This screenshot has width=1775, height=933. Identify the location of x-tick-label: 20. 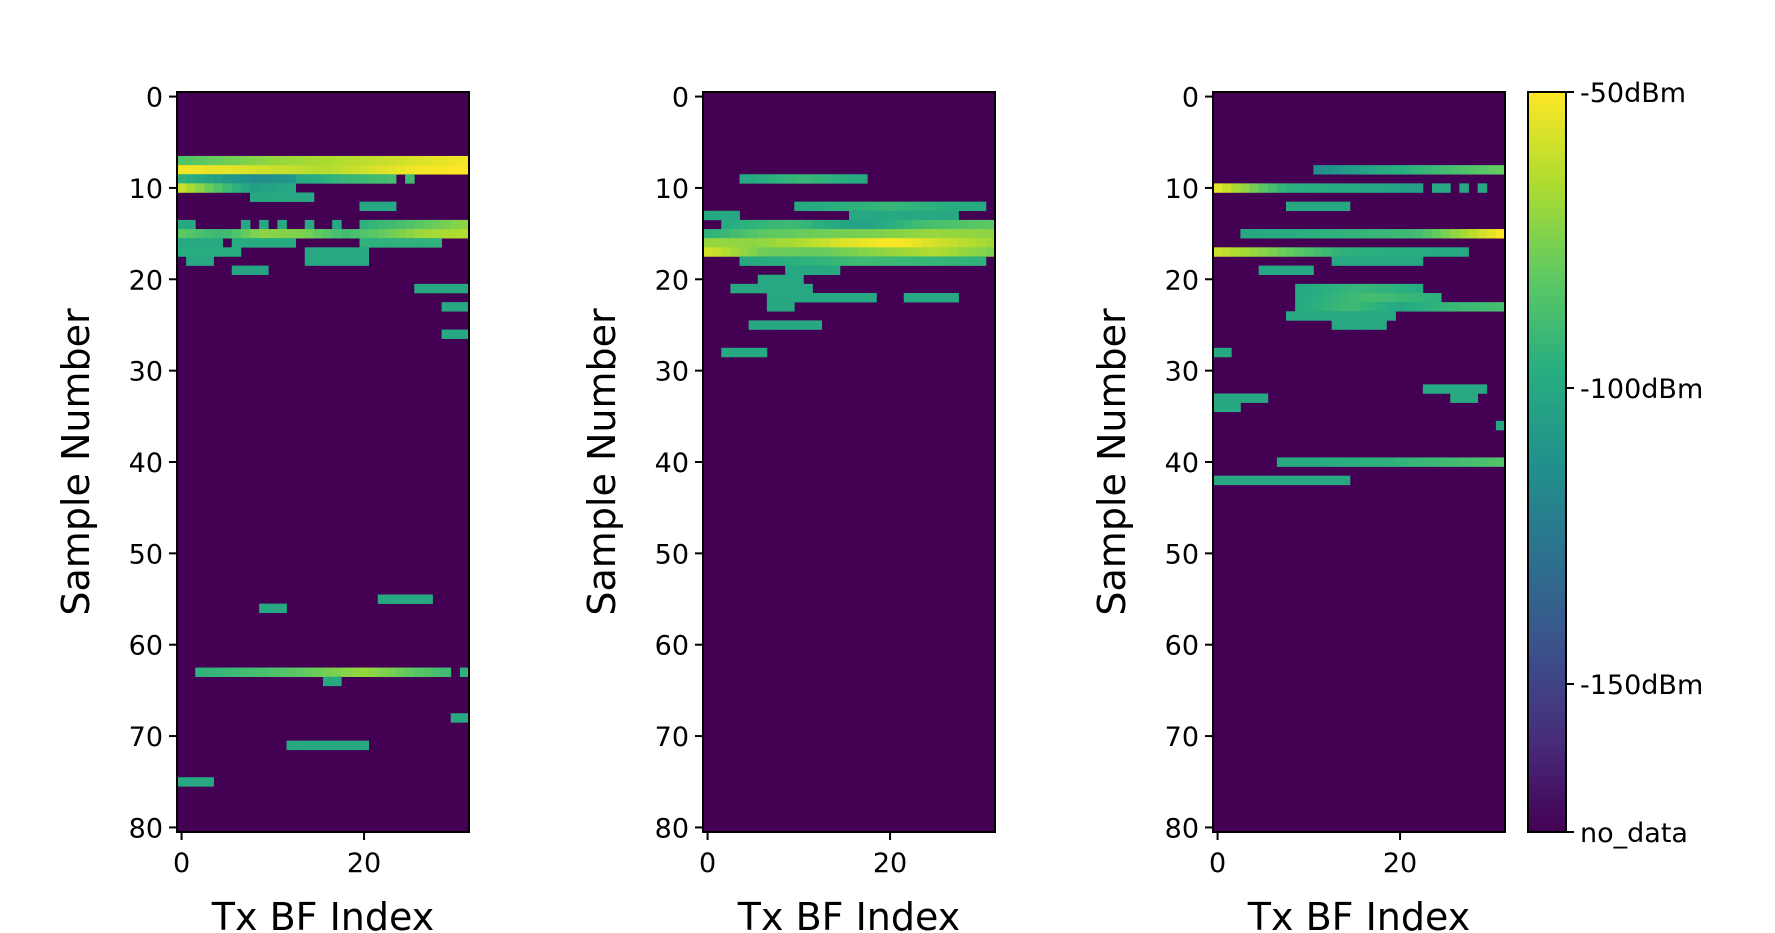
(1400, 863).